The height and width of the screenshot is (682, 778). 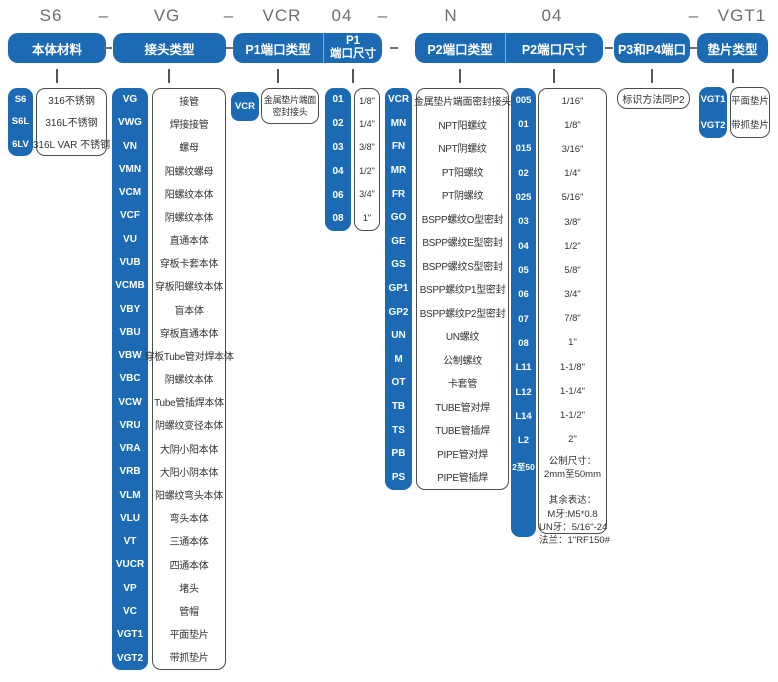 I want to click on joint-type-code: VCM, so click(x=130, y=193).